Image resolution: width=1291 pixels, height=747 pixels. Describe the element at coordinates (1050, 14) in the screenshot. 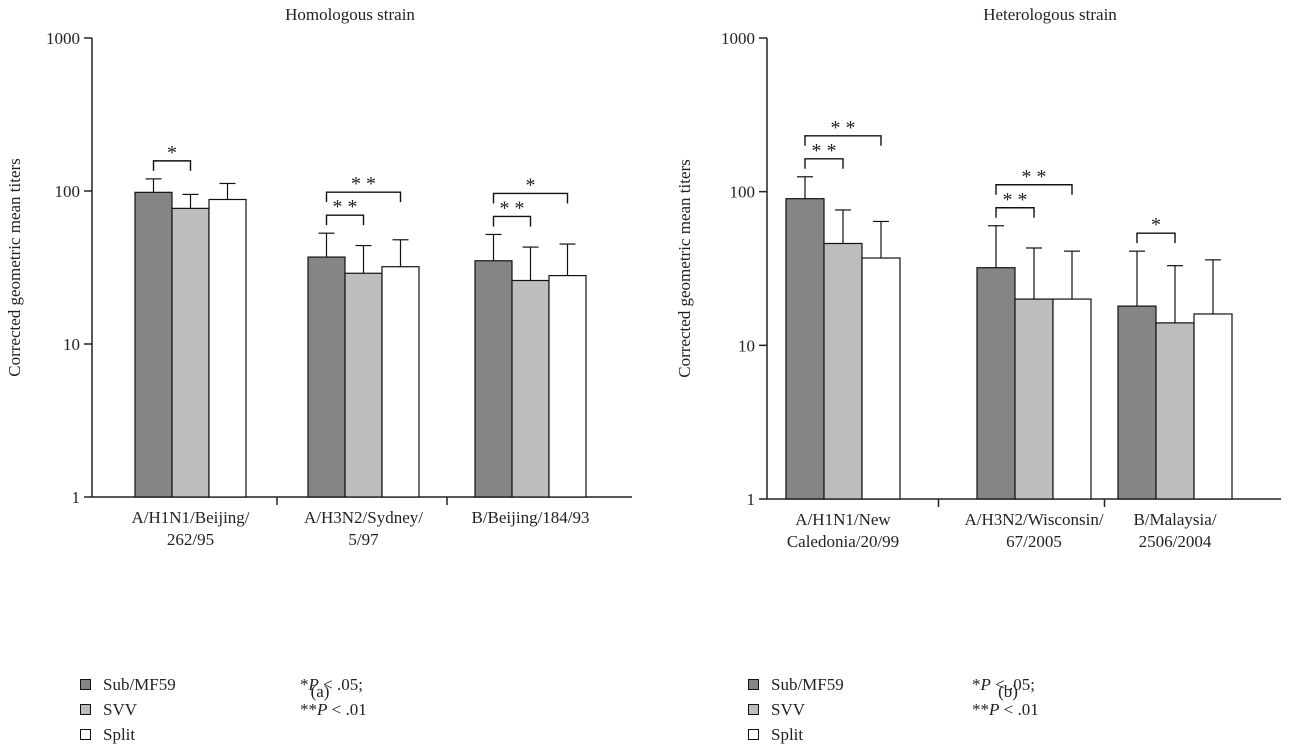

I see `chart-title: Heterologous strain` at that location.